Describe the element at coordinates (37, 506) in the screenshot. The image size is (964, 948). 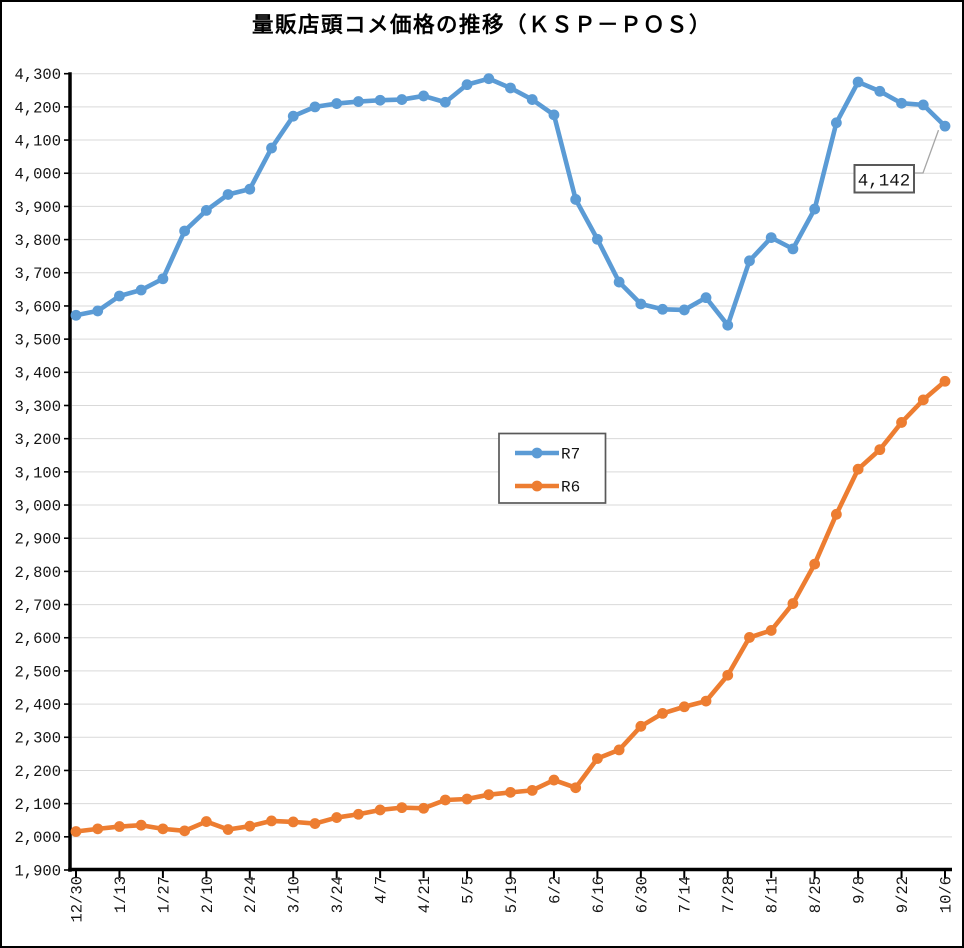
I see `y-tick-label: 3,000` at that location.